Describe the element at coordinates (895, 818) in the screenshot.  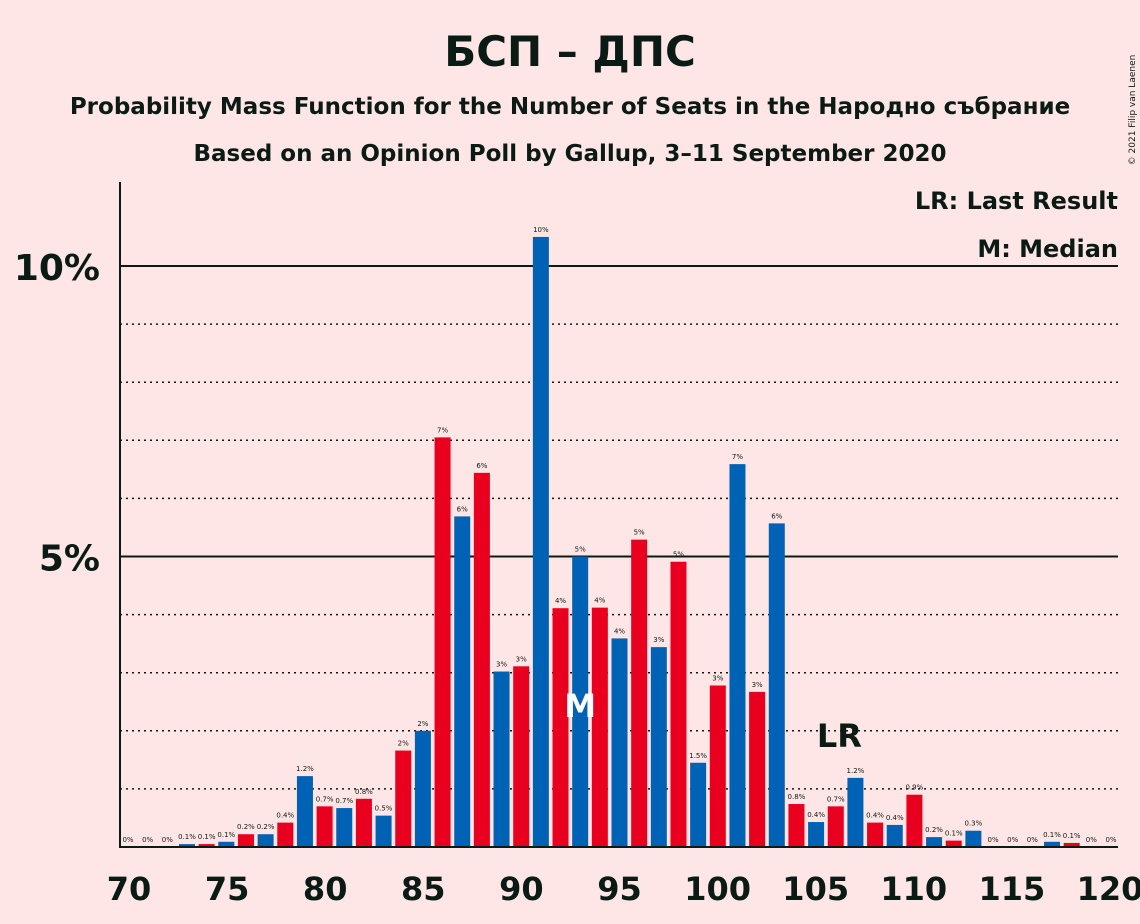
I see `bar-label-109: 0.4%` at that location.